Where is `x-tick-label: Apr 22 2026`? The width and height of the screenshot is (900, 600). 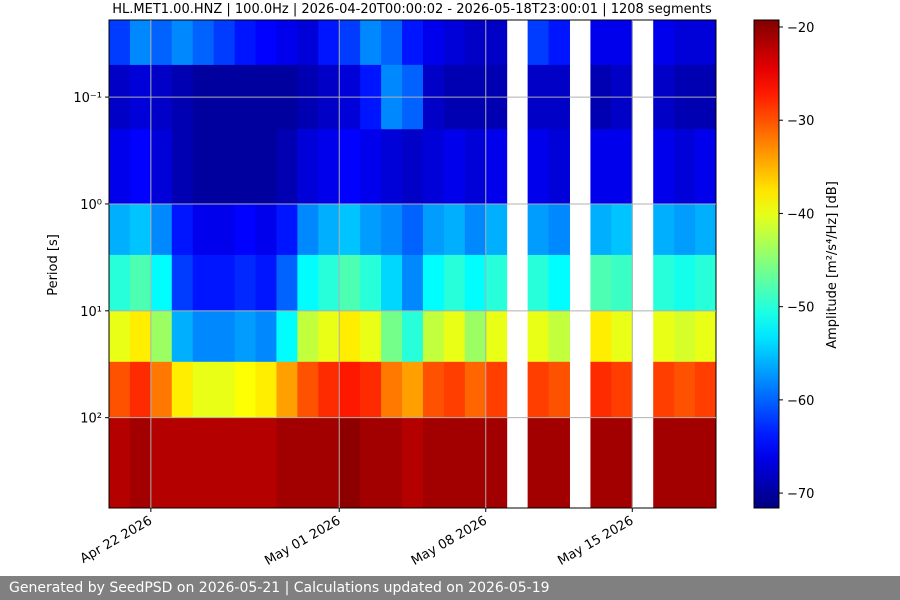 x-tick-label: Apr 22 2026 is located at coordinates (116, 539).